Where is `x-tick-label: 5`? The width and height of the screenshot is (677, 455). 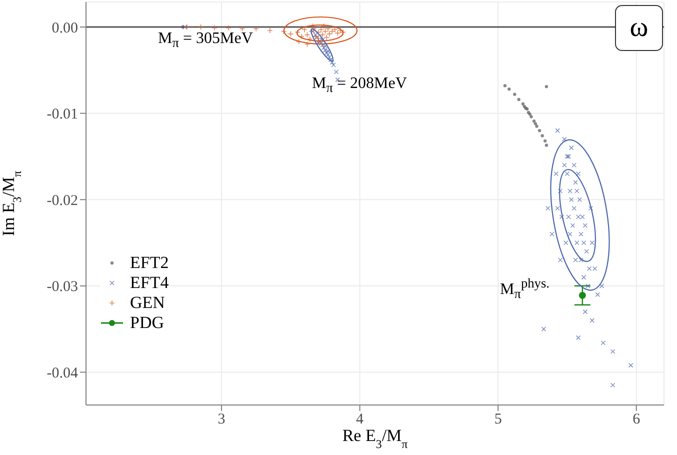
x-tick-label: 5 is located at coordinates (498, 420).